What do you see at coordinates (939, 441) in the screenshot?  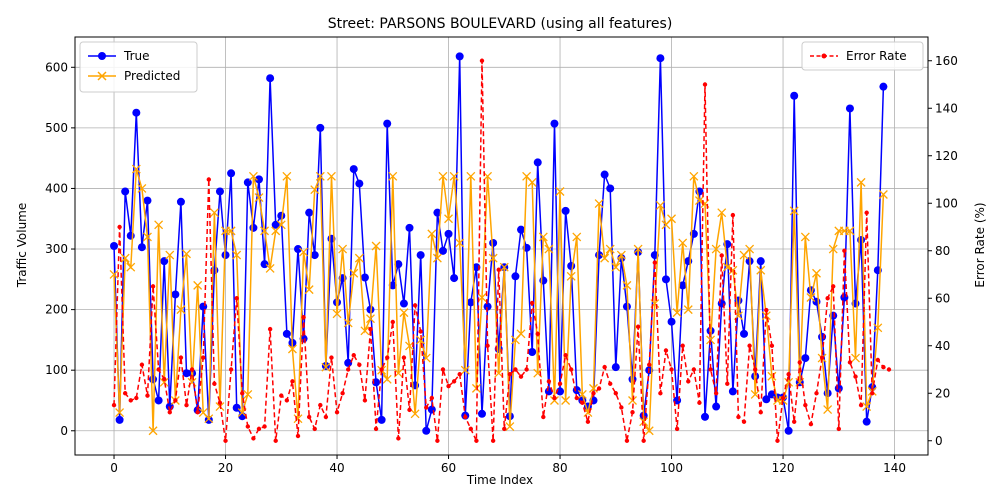 I see `y2-tick-label: 0` at bounding box center [939, 441].